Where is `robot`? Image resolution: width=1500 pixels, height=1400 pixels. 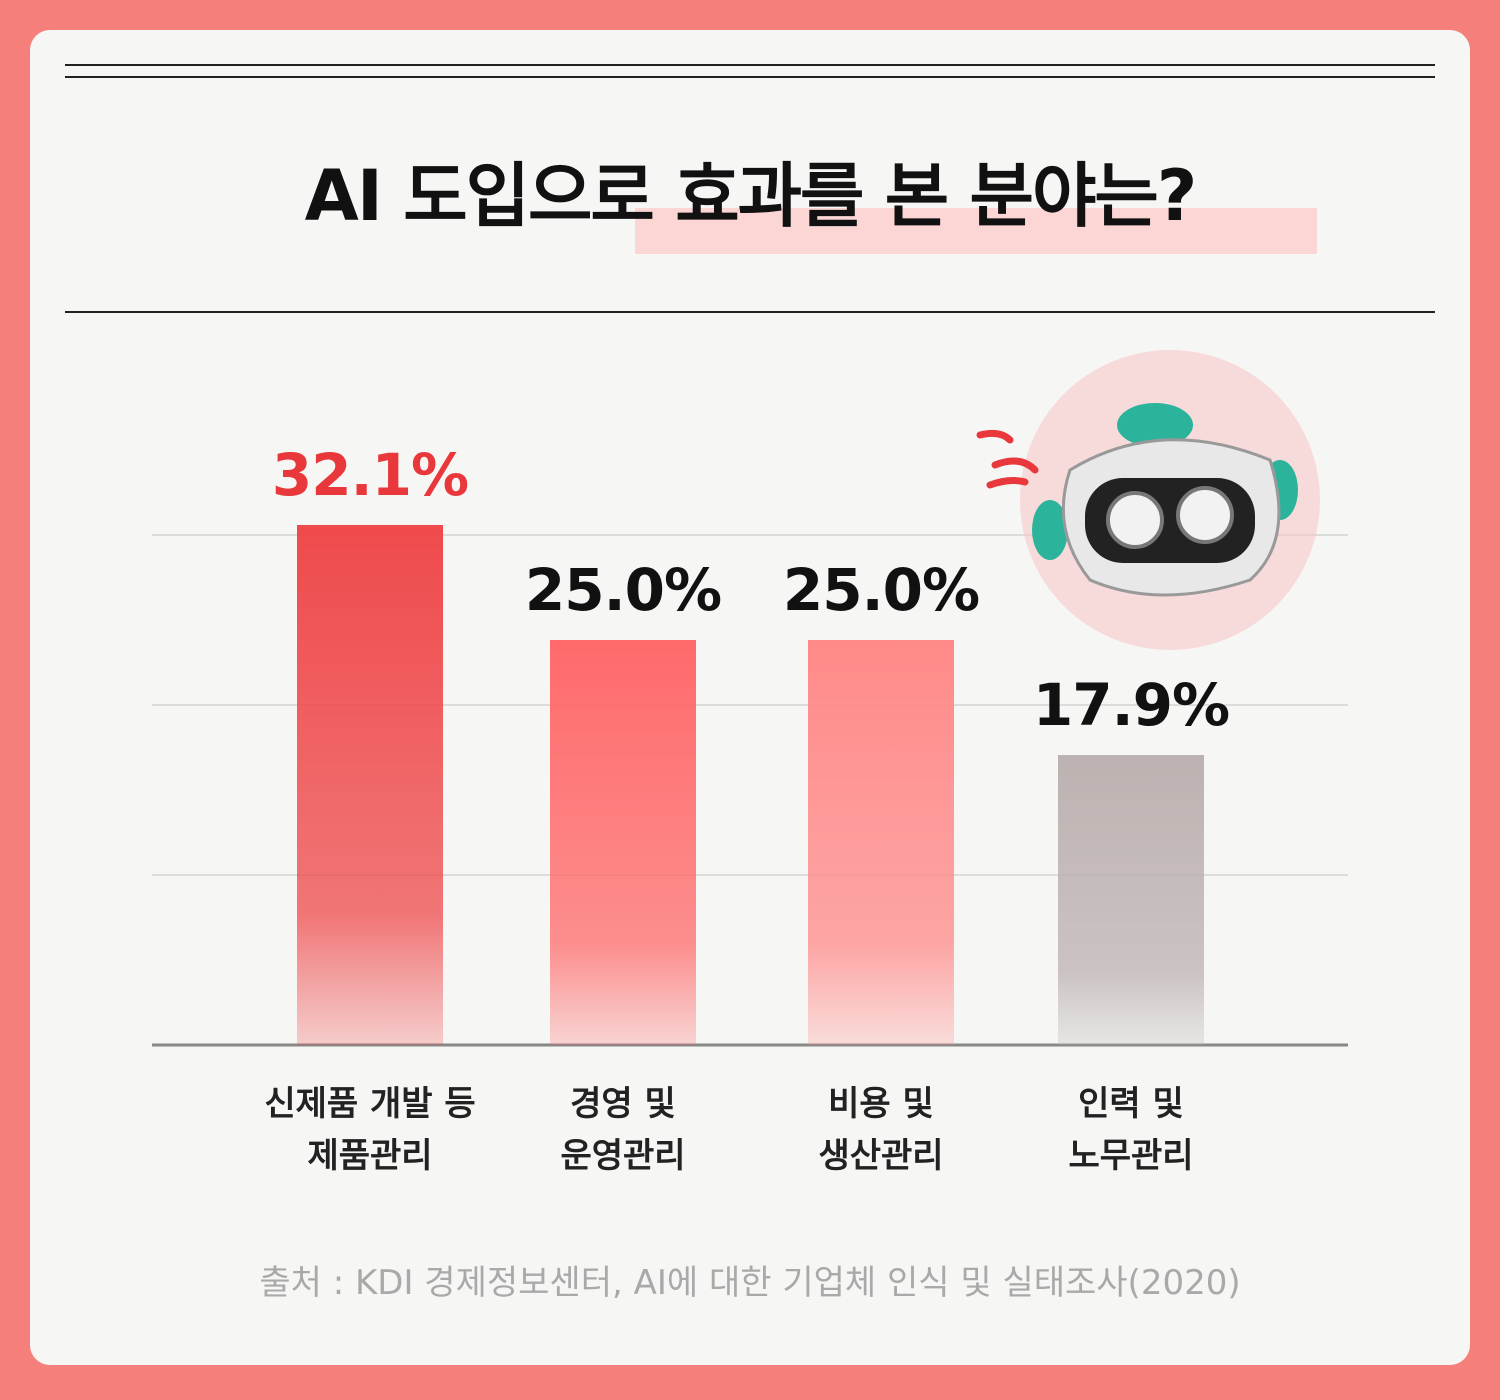 robot is located at coordinates (1148, 500).